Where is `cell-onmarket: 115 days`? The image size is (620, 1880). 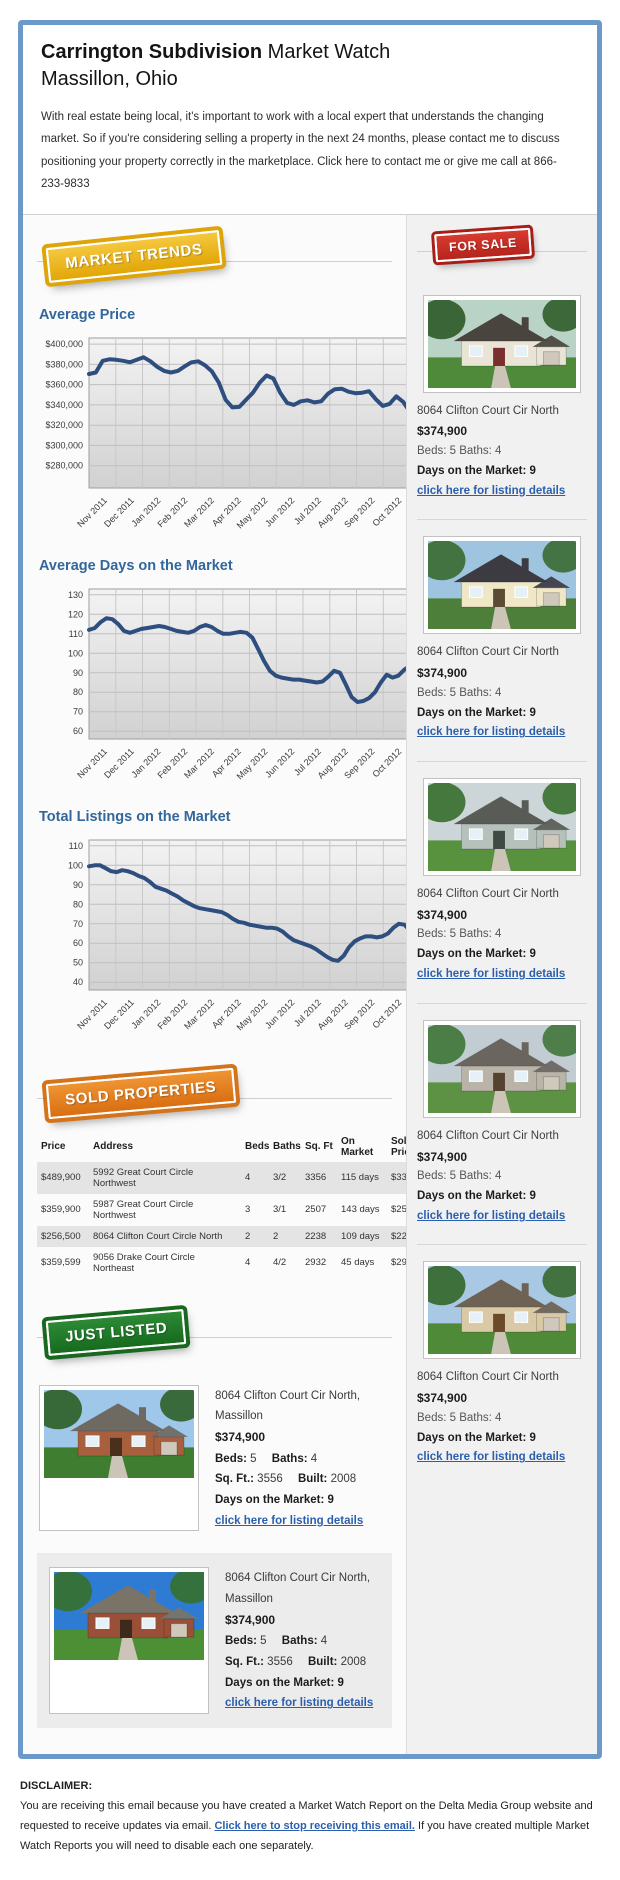
cell-onmarket: 115 days is located at coordinates (362, 1177).